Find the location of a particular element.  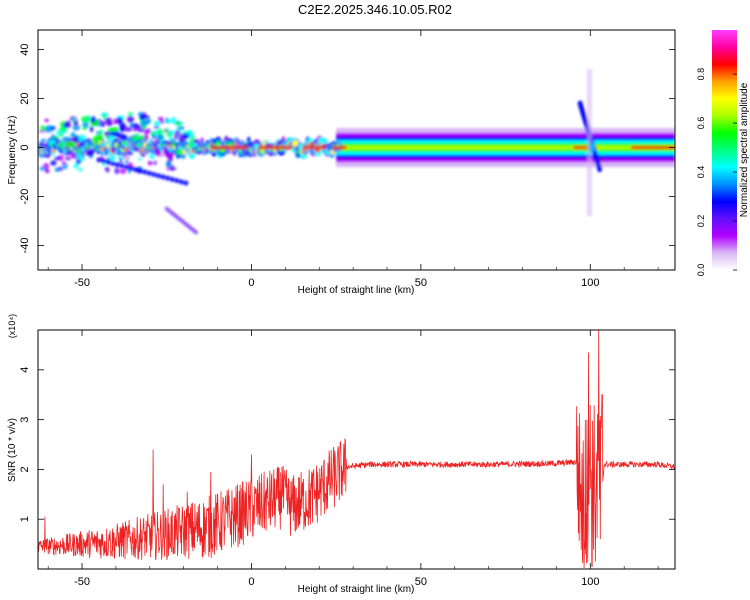

spectrogram-x-label: Height of straight line (km) is located at coordinates (356, 290).